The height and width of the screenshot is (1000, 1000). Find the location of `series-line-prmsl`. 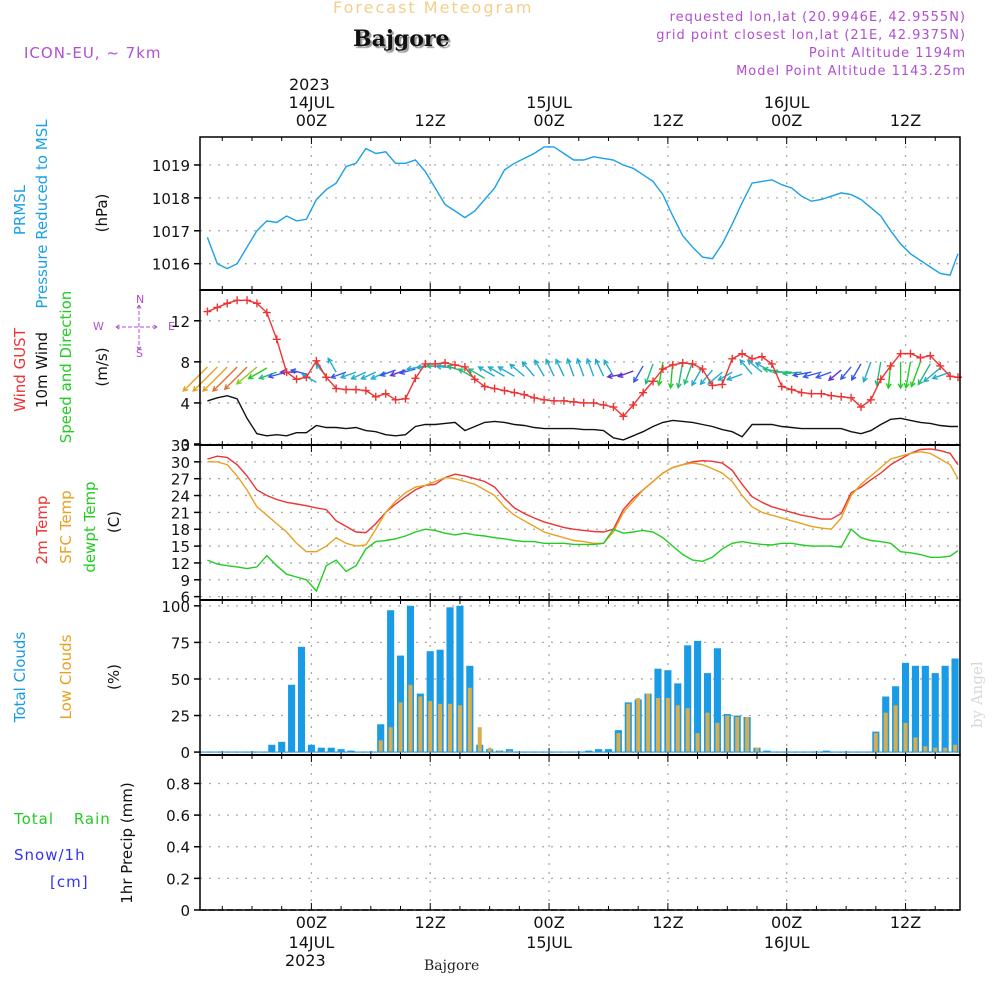

series-line-prmsl is located at coordinates (582, 211).